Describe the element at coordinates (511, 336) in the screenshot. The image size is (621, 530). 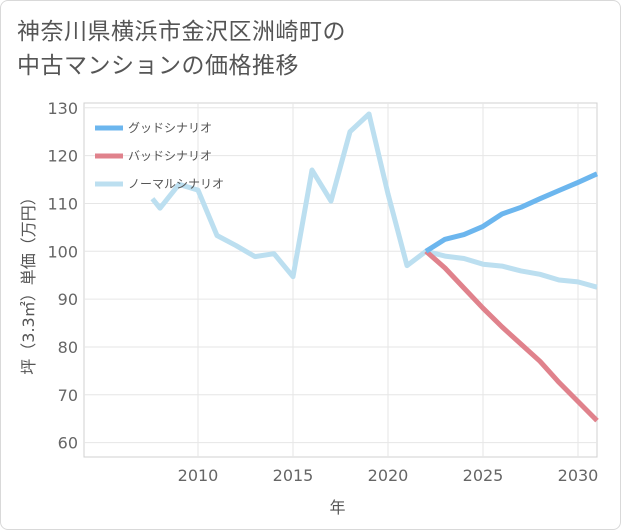
I see `series-line-bad` at that location.